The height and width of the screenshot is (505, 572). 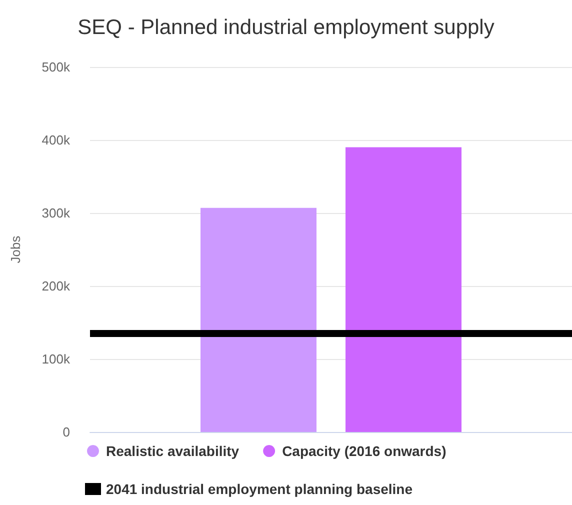 I want to click on y-tick-label: 300k, so click(x=56, y=213).